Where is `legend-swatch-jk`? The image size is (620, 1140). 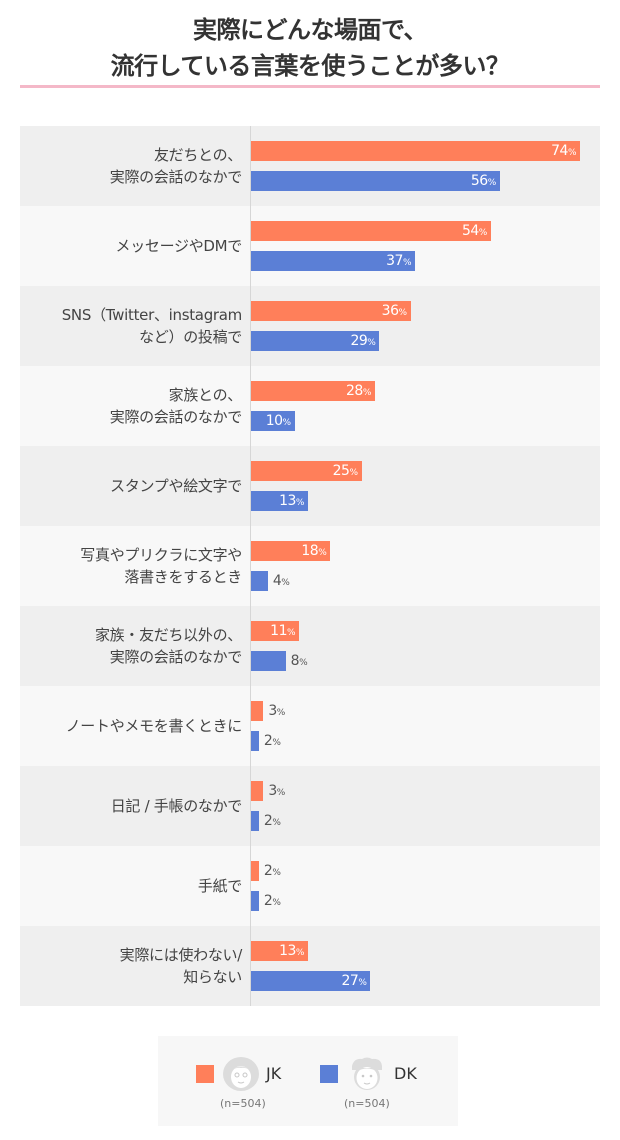
legend-swatch-jk is located at coordinates (205, 1074).